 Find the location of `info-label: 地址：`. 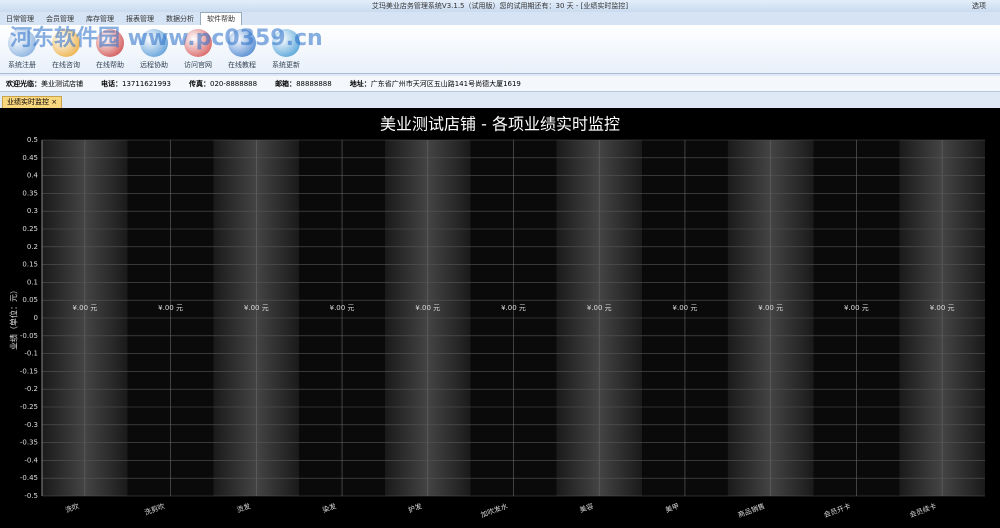

info-label: 地址： is located at coordinates (360, 84).